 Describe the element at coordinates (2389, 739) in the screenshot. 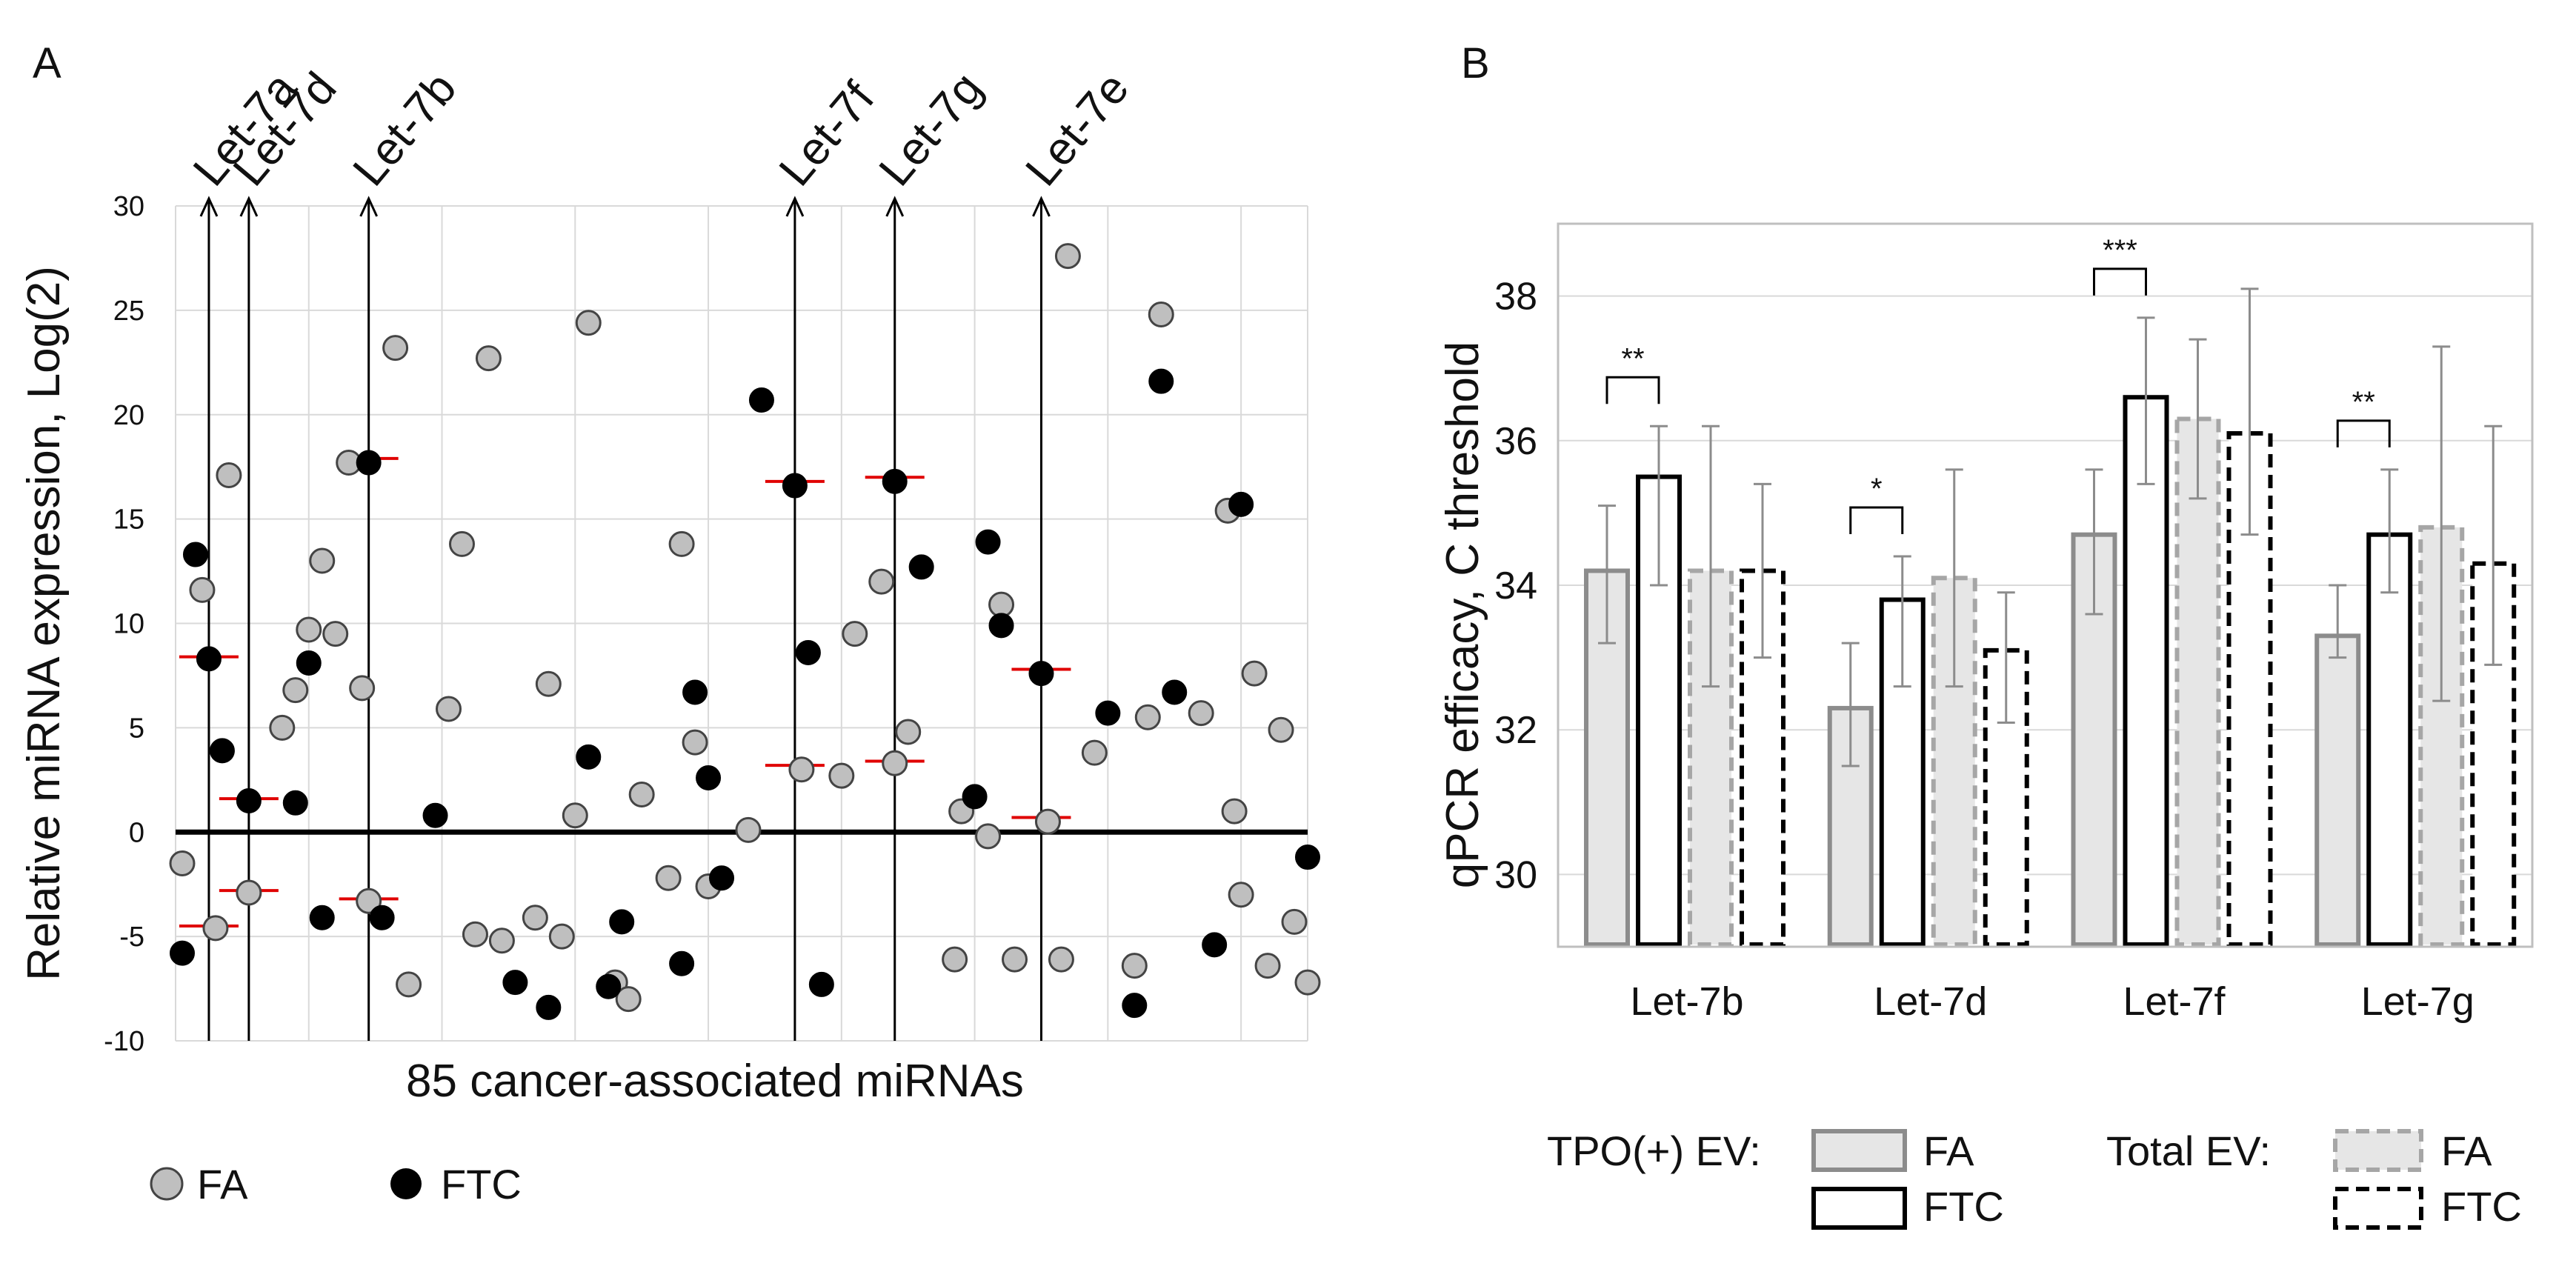

I see `bar-tpo-ftc` at that location.